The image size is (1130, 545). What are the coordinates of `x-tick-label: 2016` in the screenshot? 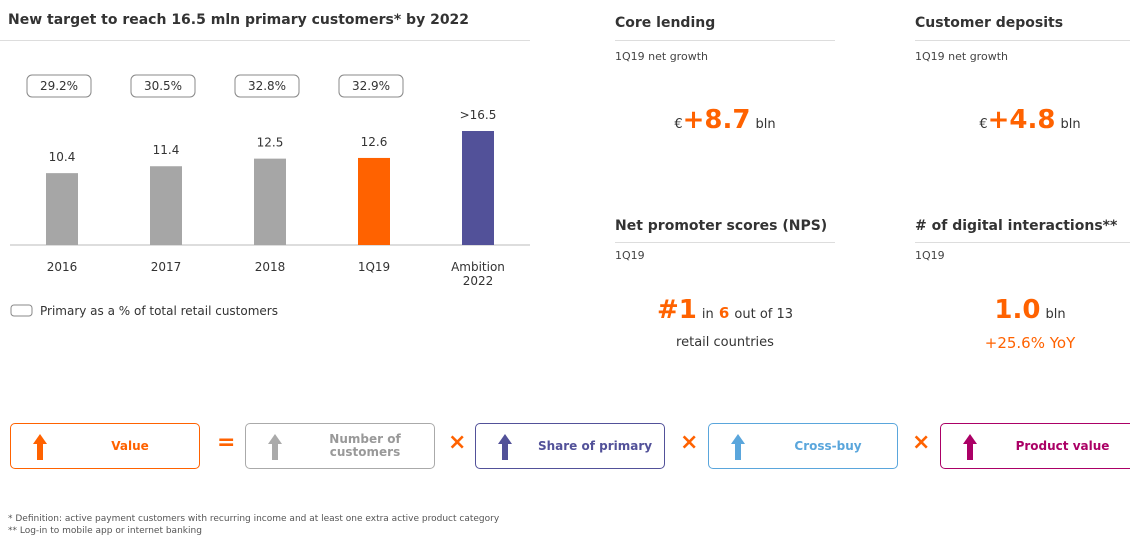 It's located at (62, 267).